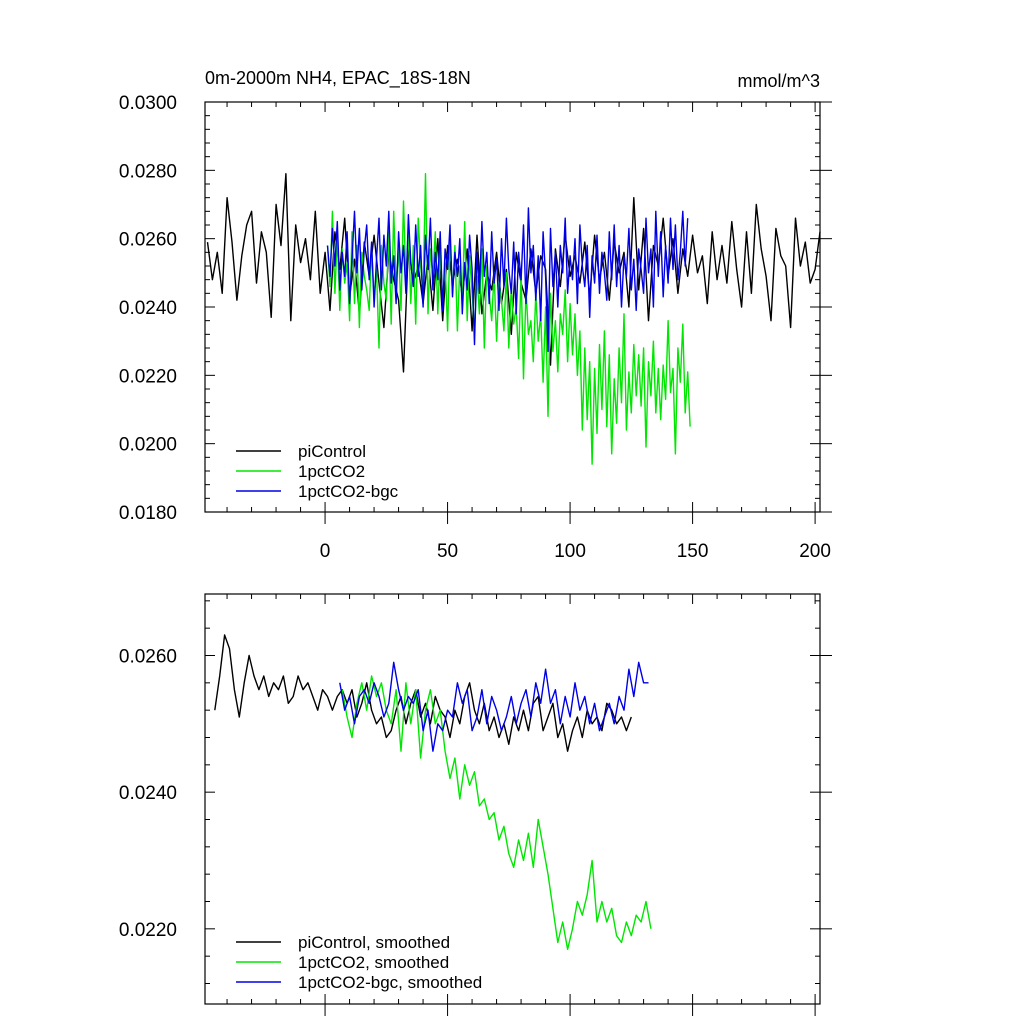  Describe the element at coordinates (447, 551) in the screenshot. I see `x-tick-label: 50` at that location.